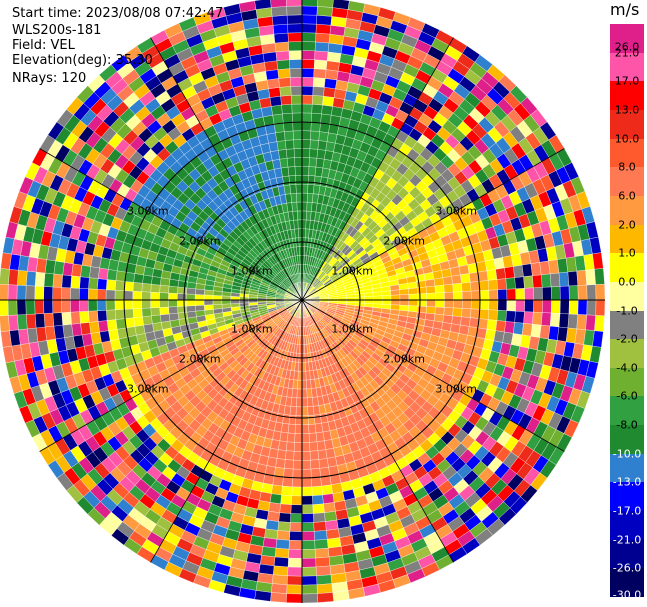  I want to click on colorbar-tick-label: 2.0, so click(627, 225).